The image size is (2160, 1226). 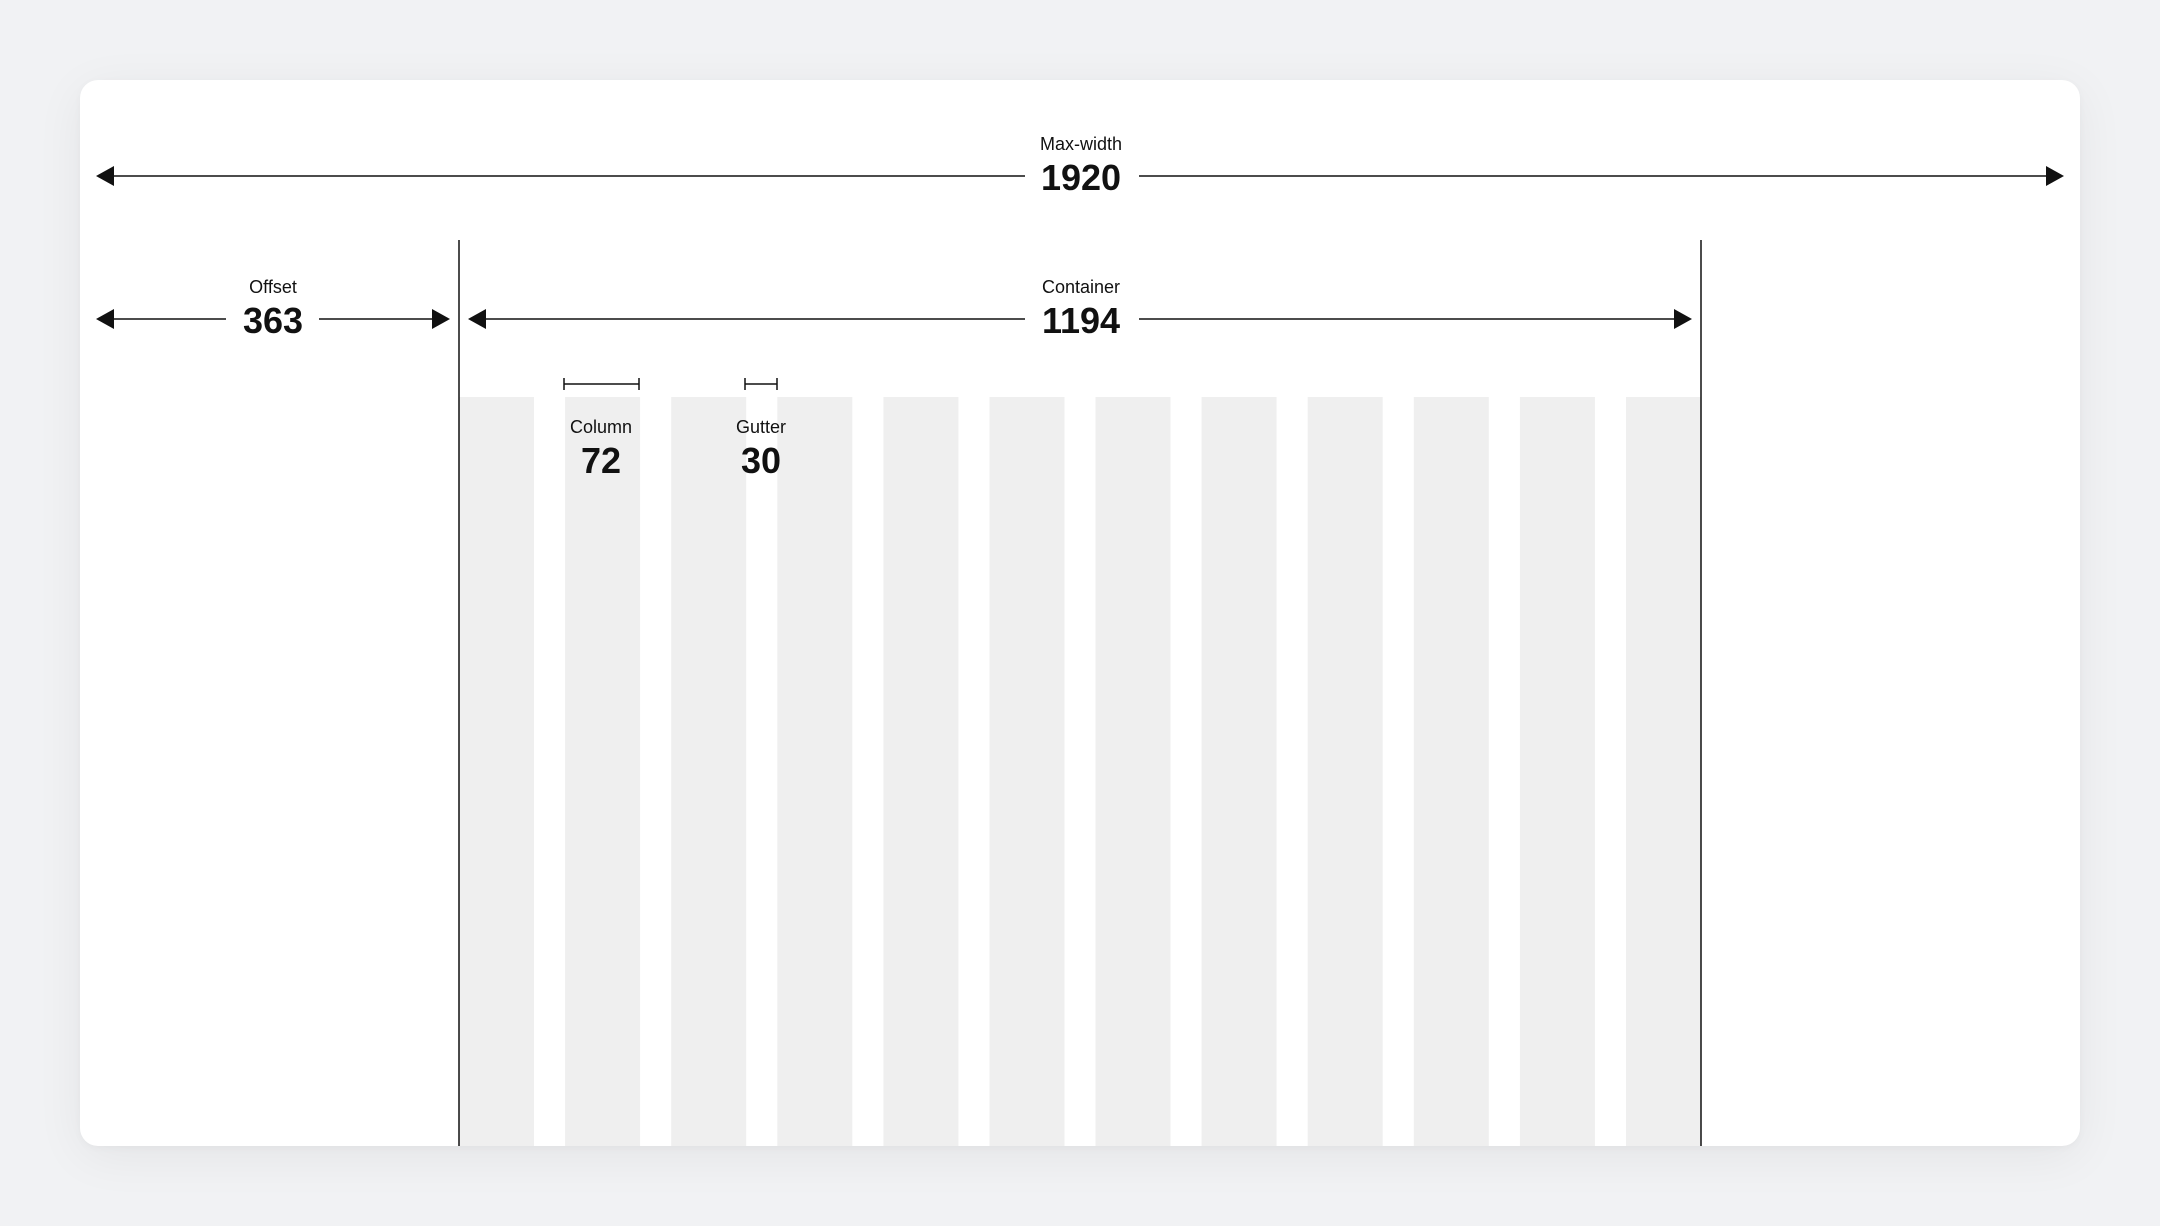 I want to click on container-label: Container 1194, so click(x=1081, y=308).